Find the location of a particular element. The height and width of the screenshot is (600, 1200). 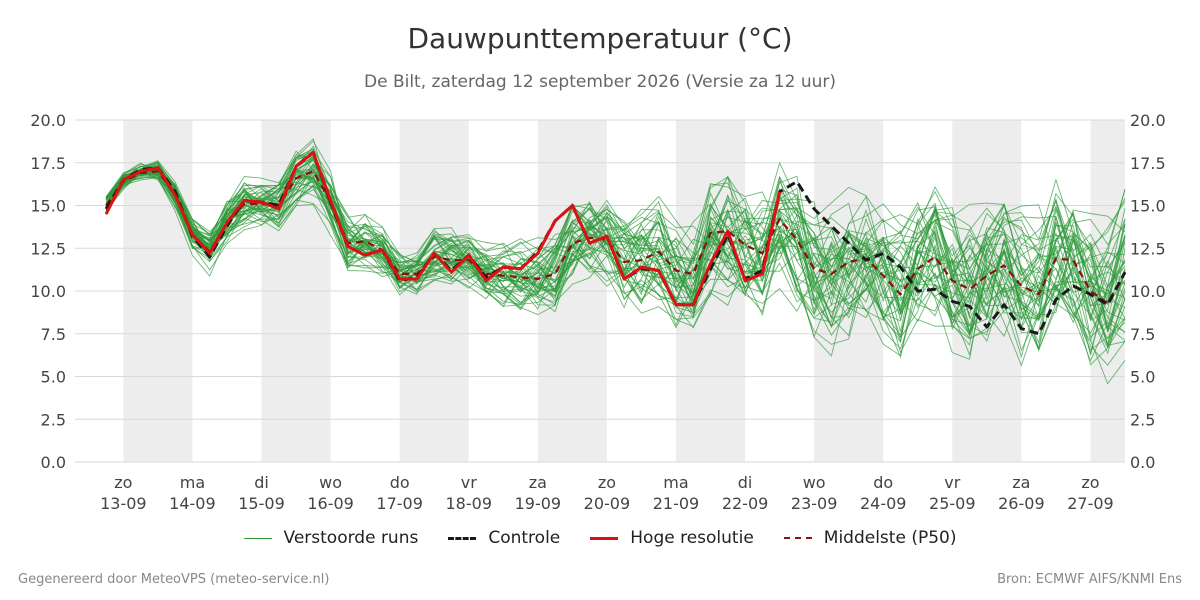

x-tick-date-9: 22-09 is located at coordinates (745, 503).